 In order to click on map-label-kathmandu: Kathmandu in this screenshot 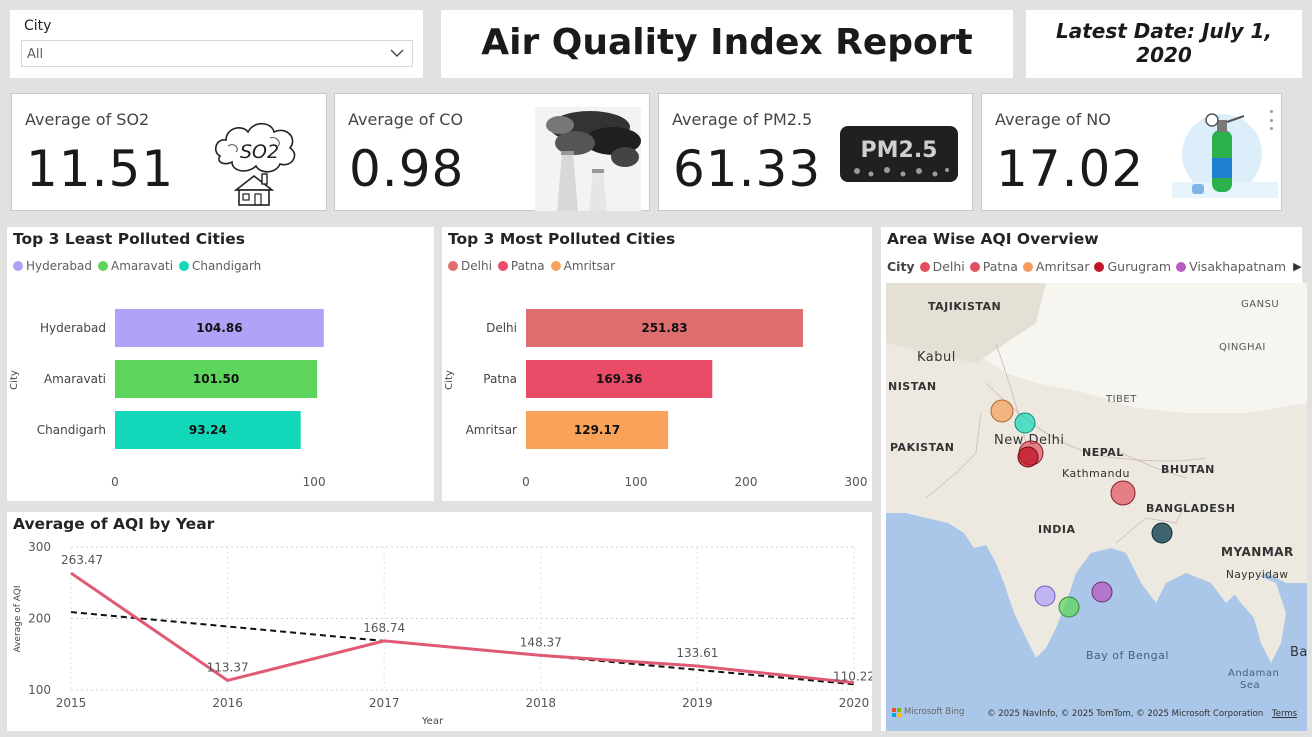, I will do `click(1096, 473)`.